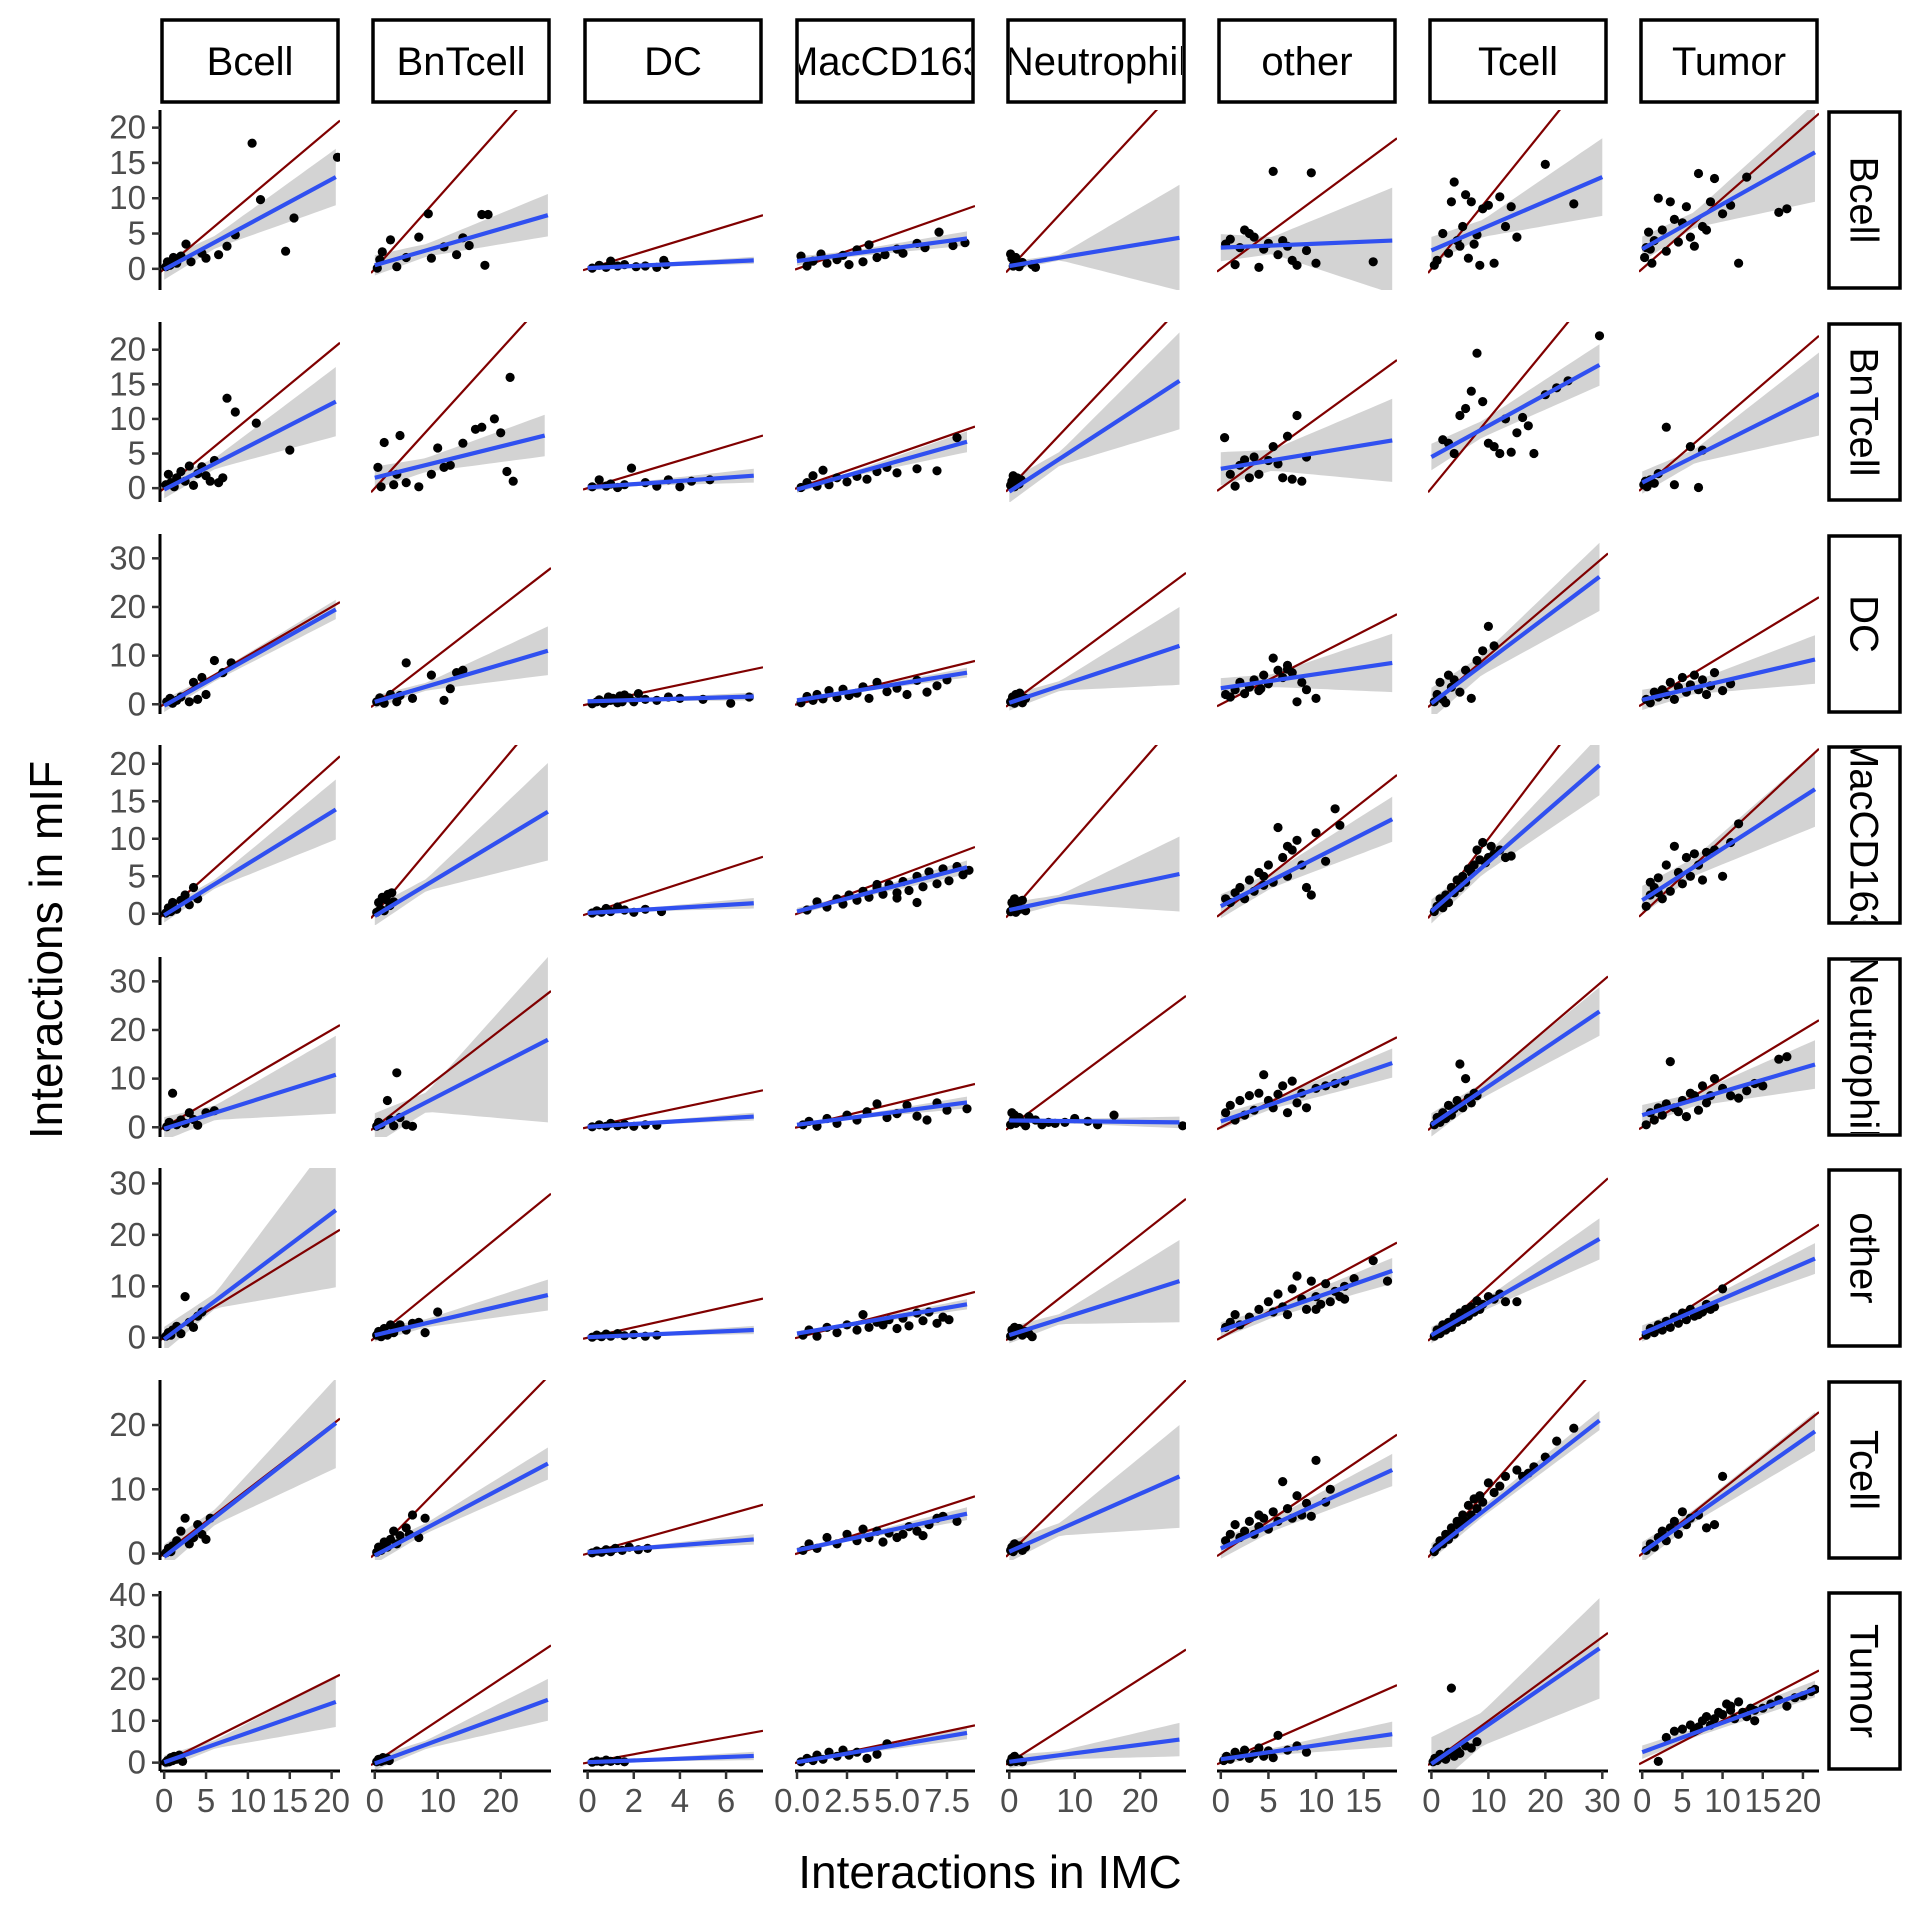 Image resolution: width=1920 pixels, height=1925 pixels. Describe the element at coordinates (1864, 1047) in the screenshot. I see `row-strip-box` at that location.